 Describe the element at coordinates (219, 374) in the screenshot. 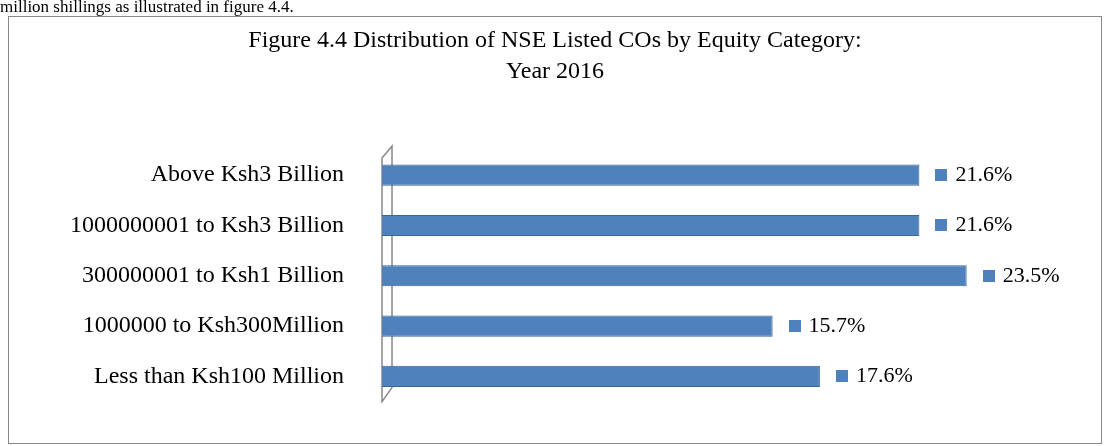

I see `y-tick-label: Less than Ksh100 Million` at that location.